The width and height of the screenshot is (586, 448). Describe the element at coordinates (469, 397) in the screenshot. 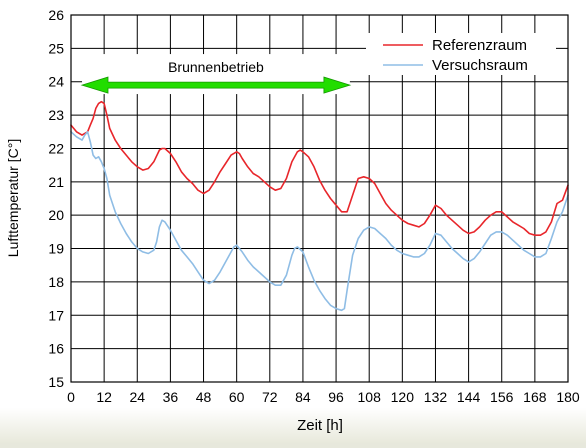

I see `x-tick-label: 144` at that location.